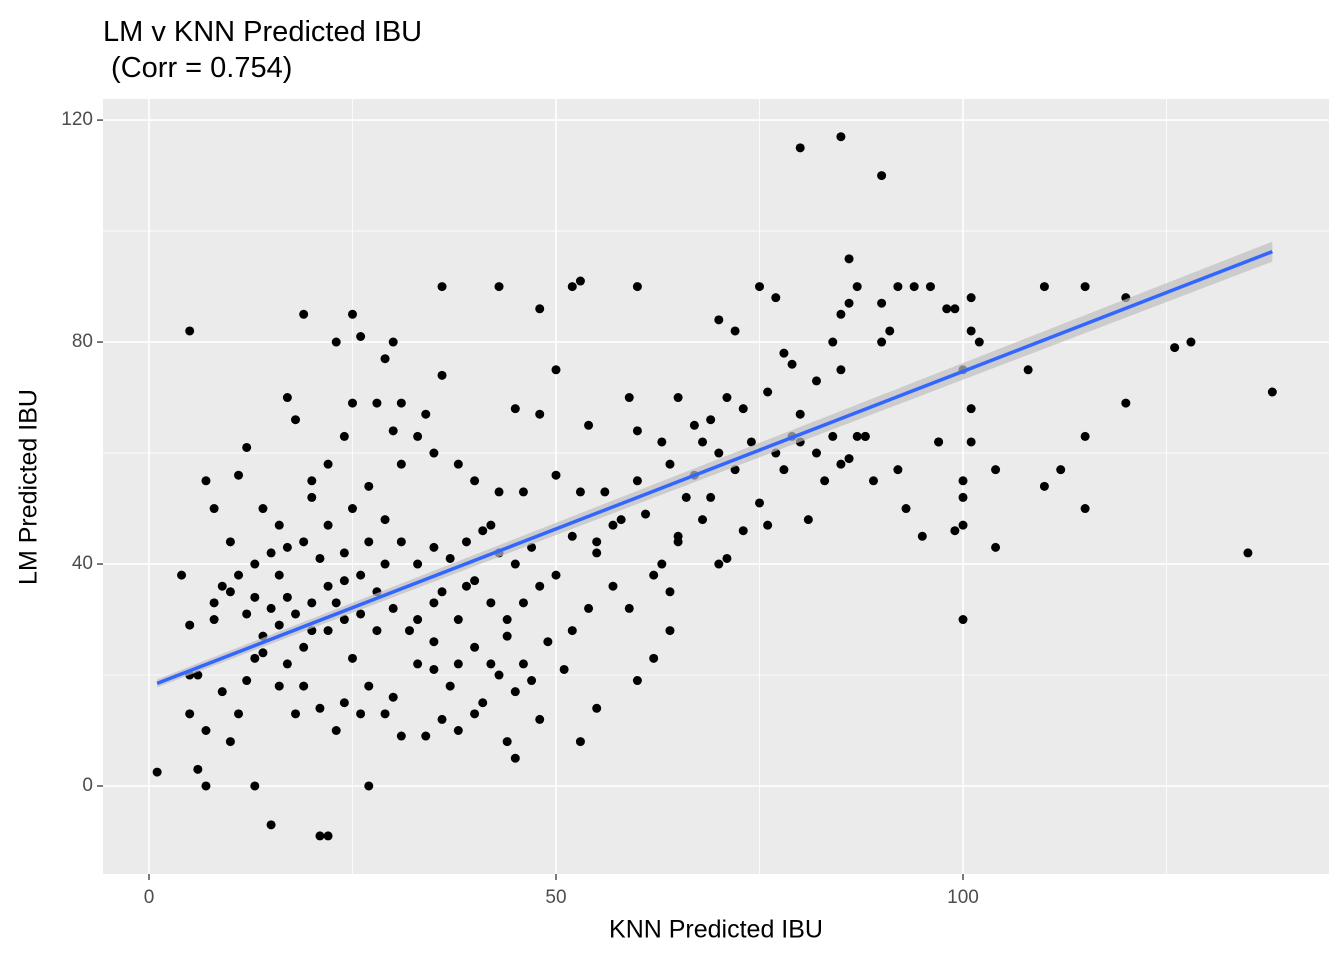 This screenshot has width=1344, height=960. What do you see at coordinates (149, 897) in the screenshot?
I see `x-tick-label: 0` at bounding box center [149, 897].